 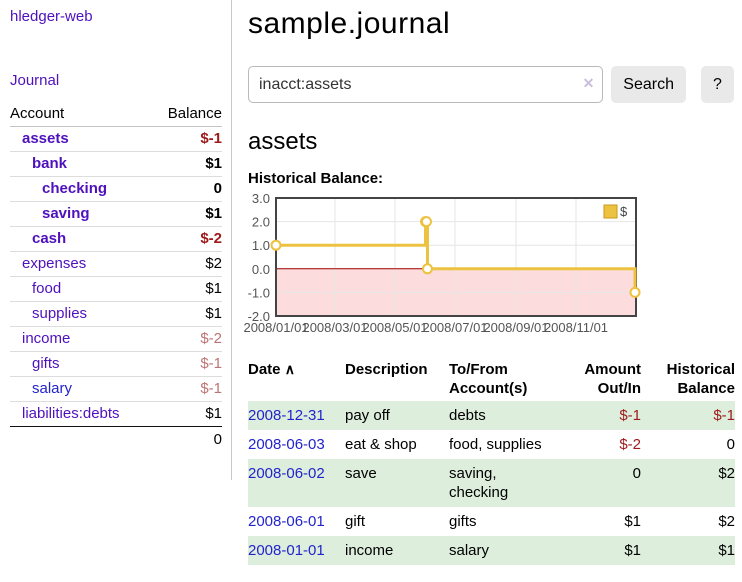 I want to click on account-row: checking 0, so click(x=116, y=189).